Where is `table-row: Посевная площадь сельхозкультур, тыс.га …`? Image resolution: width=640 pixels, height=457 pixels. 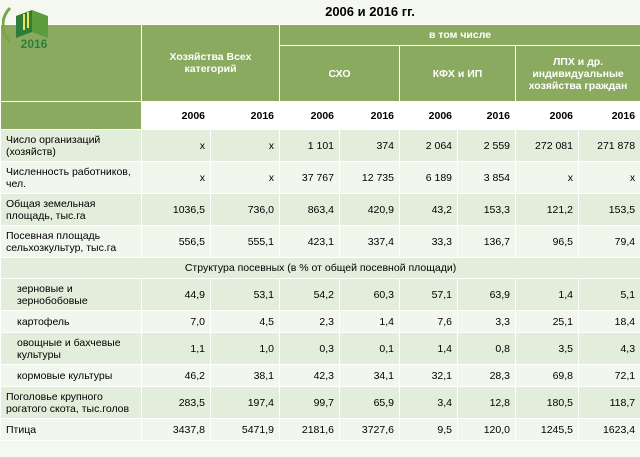
table-row: Посевная площадь сельхозкультур, тыс.га … is located at coordinates (320, 241).